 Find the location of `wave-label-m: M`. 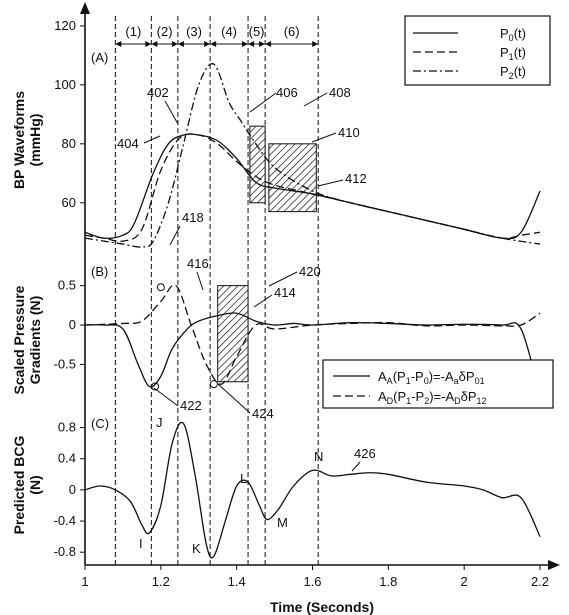

wave-label-m: M is located at coordinates (282, 522).